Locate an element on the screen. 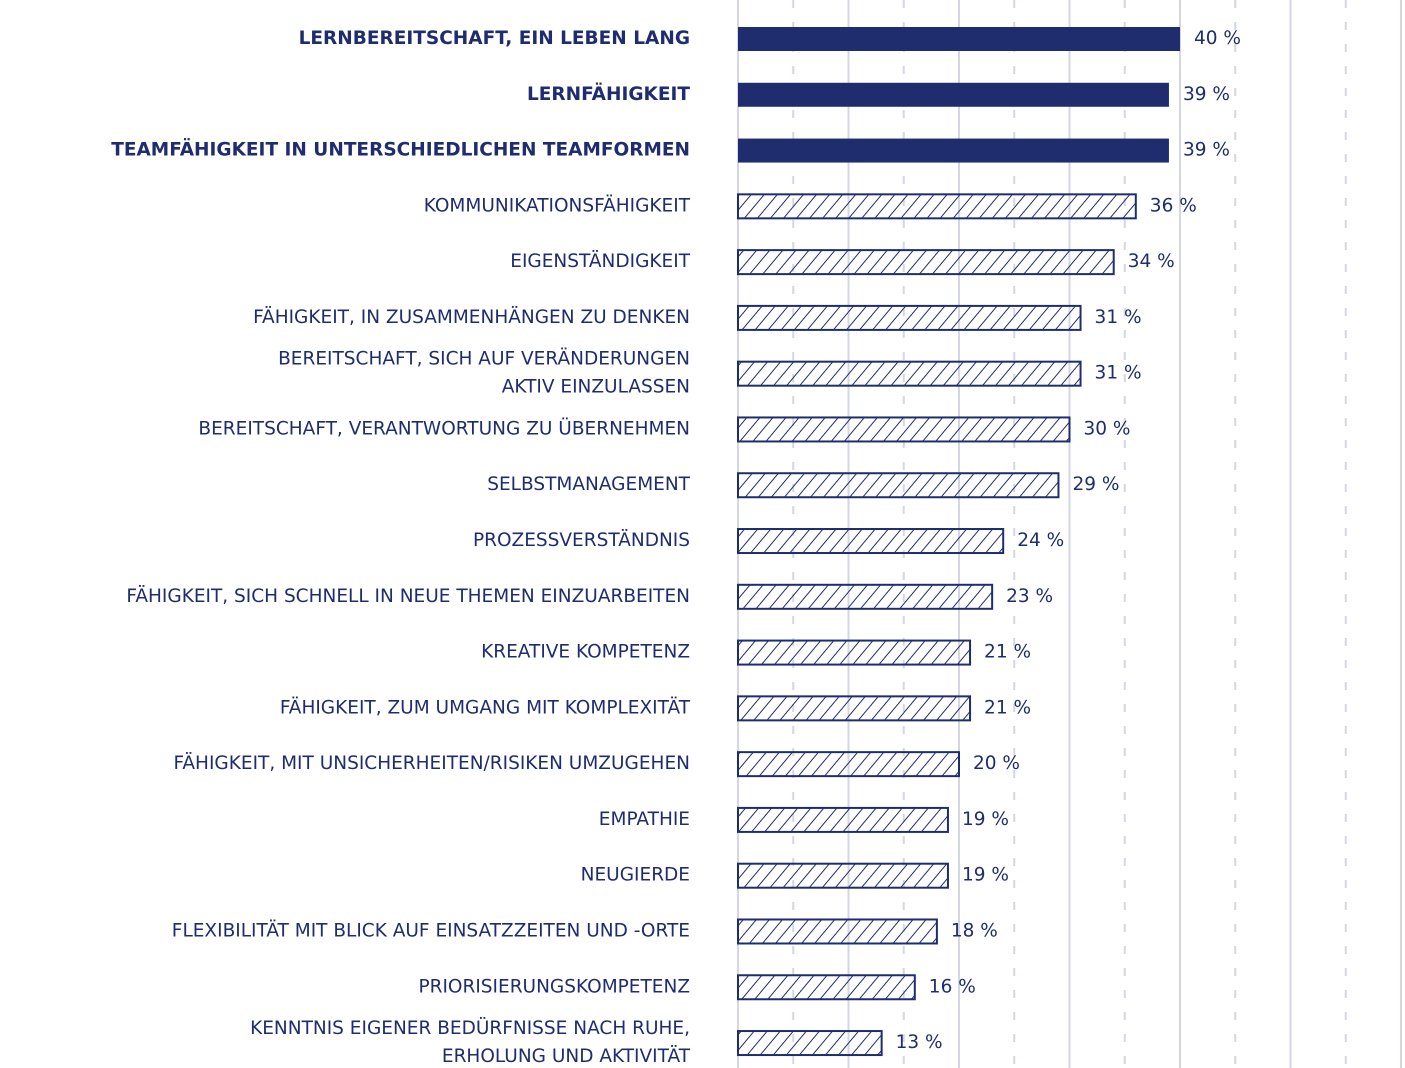 The image size is (1405, 1068). value-label: 36 % is located at coordinates (1173, 205).